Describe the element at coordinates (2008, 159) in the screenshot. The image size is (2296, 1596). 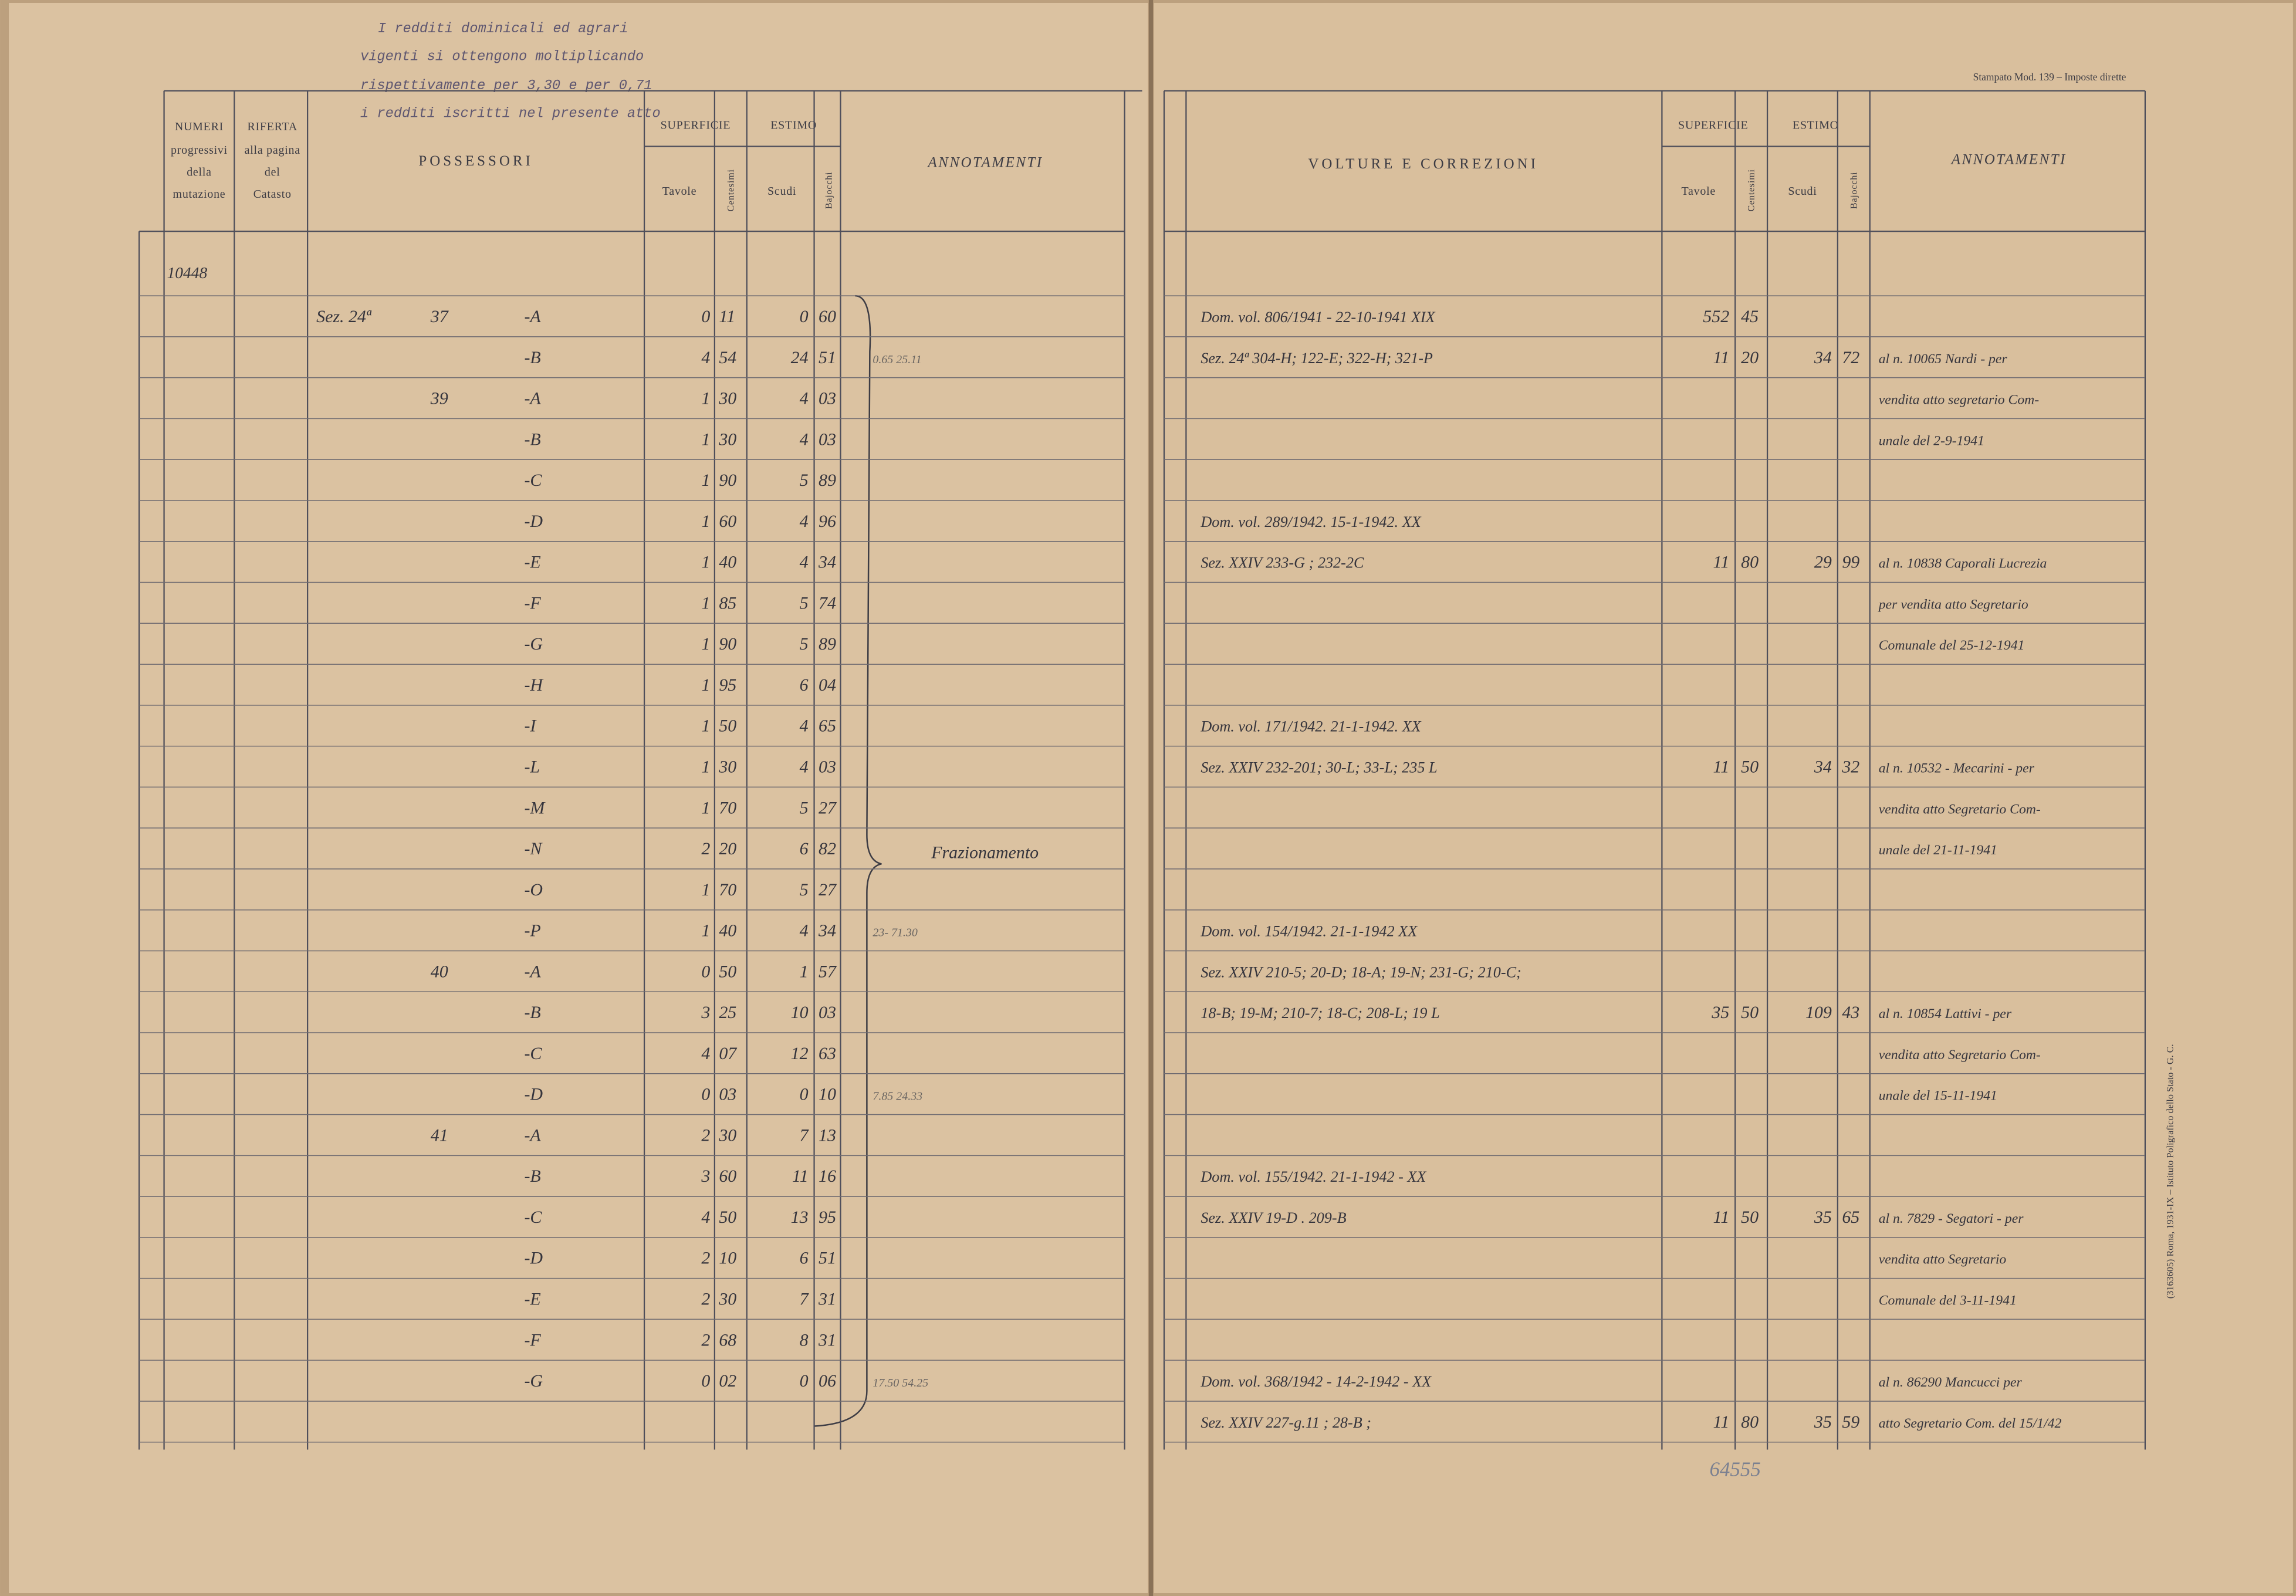
I see `header: ANNOTAMENTI` at that location.